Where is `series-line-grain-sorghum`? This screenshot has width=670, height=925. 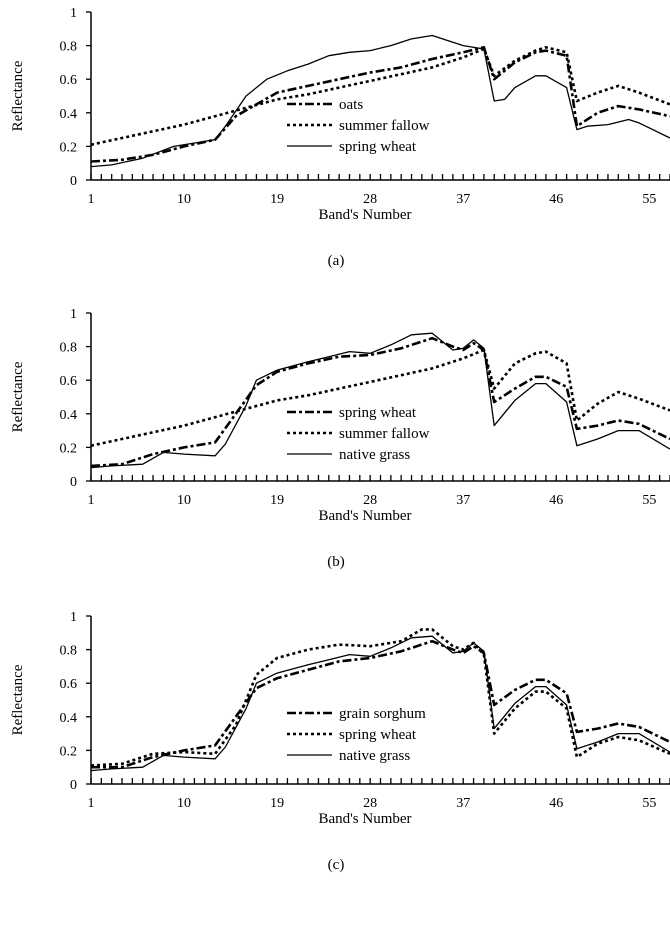 series-line-grain-sorghum is located at coordinates (380, 704).